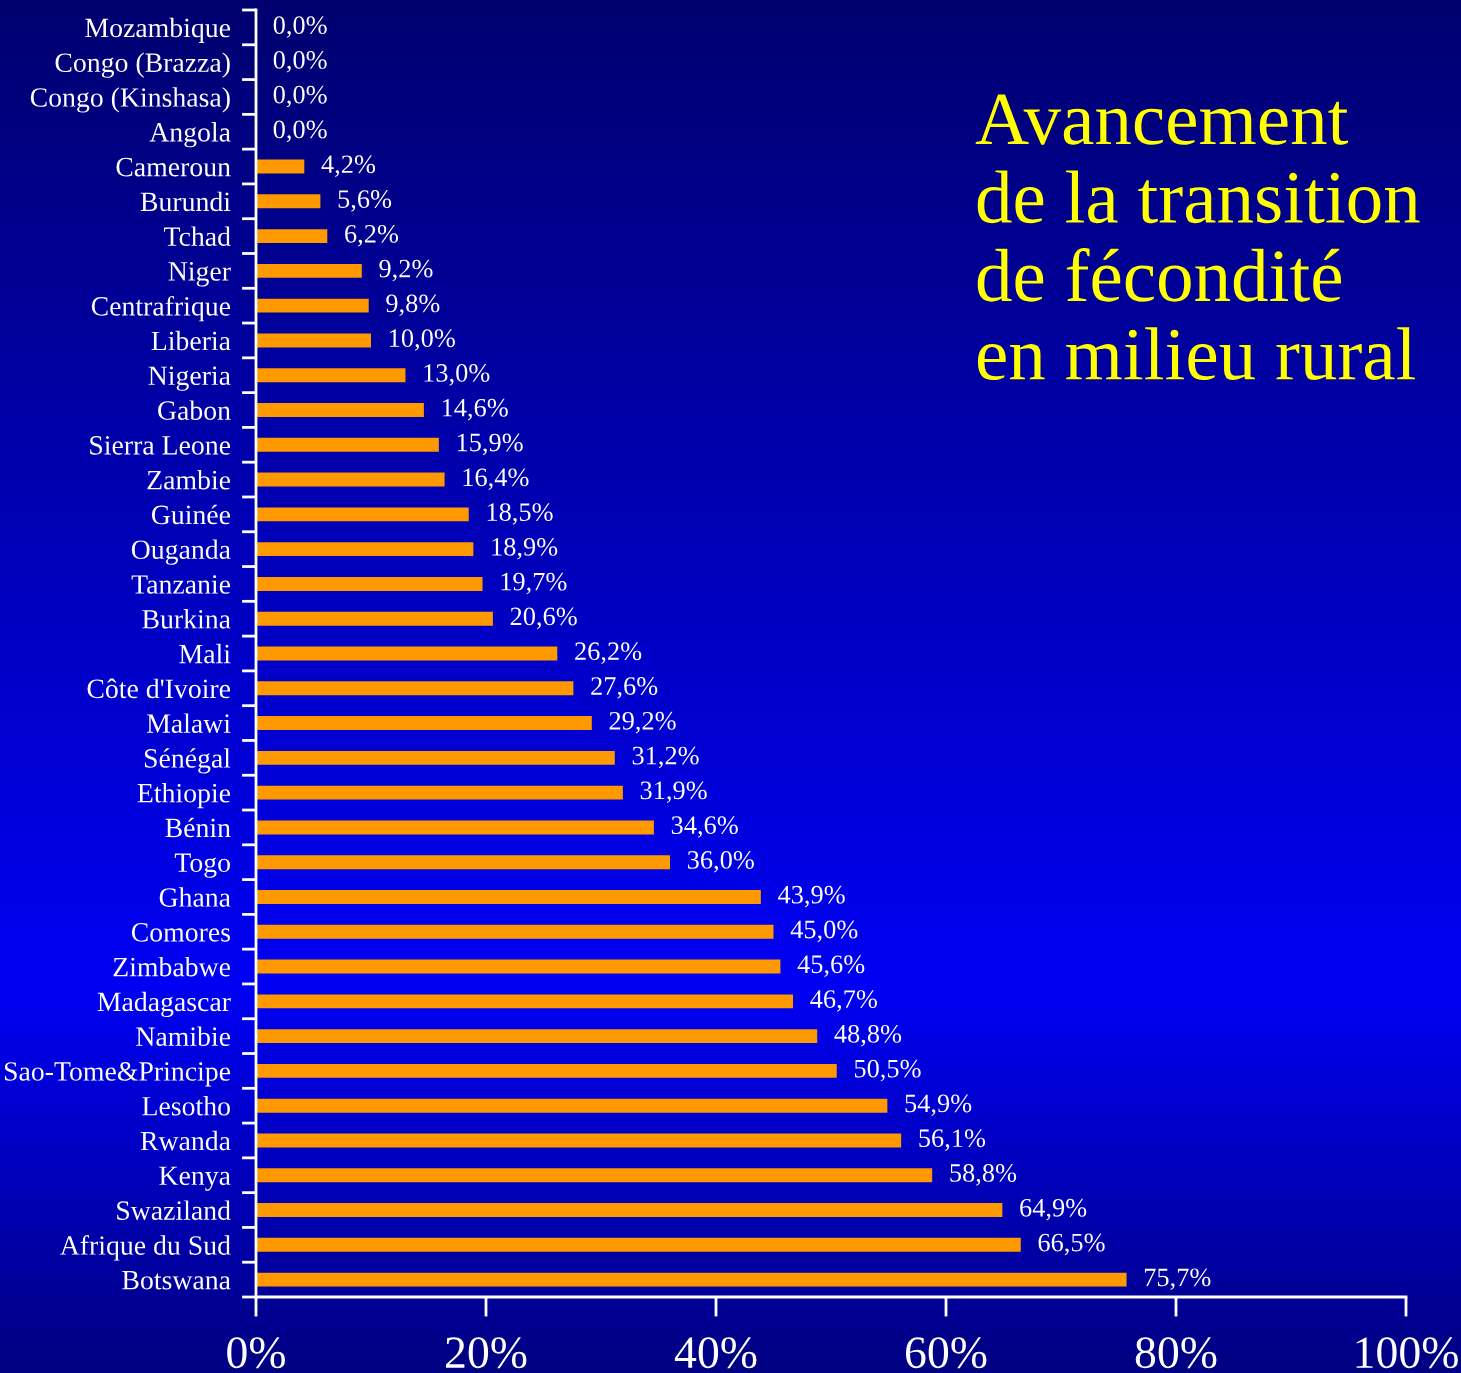 This screenshot has height=1373, width=1461. I want to click on data-label: 9,2%, so click(406, 270).